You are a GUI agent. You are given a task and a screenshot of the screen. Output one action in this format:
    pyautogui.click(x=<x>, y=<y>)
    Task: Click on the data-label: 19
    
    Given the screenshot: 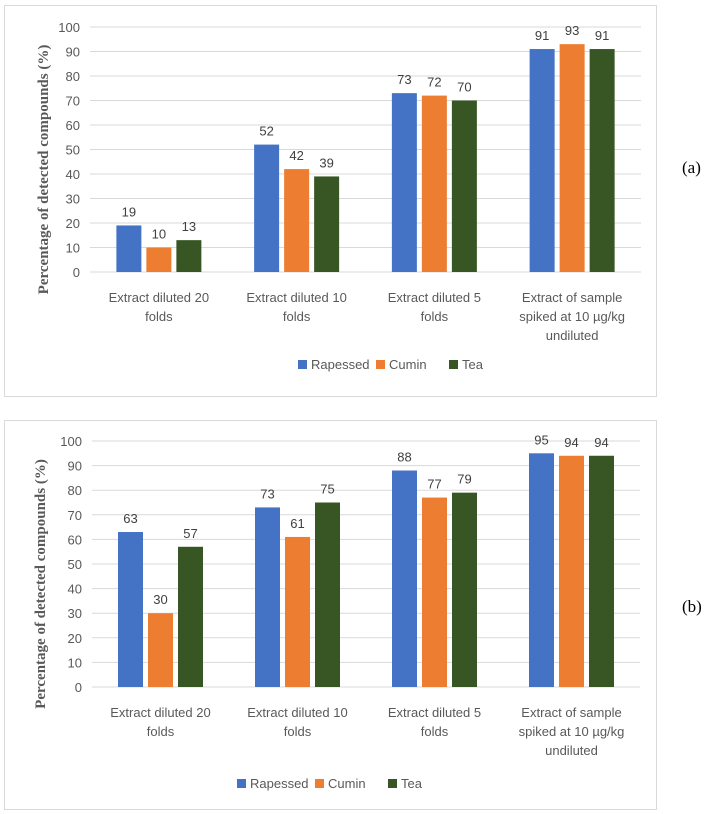 What is the action you would take?
    pyautogui.click(x=129, y=211)
    